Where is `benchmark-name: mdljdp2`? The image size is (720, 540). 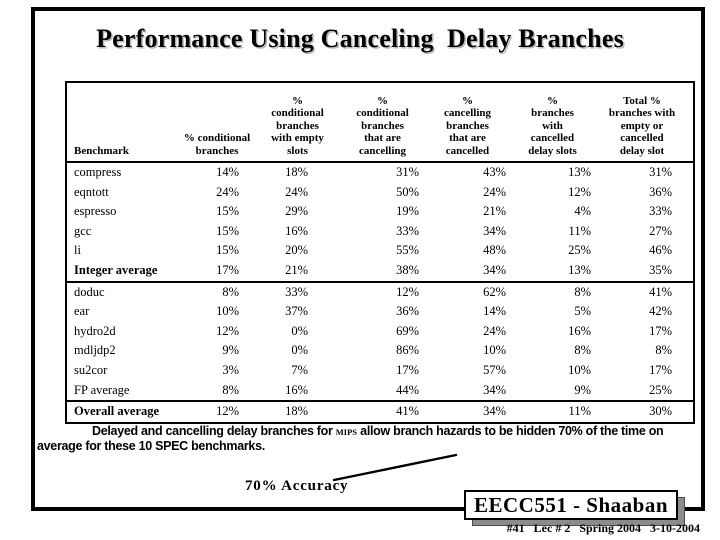 benchmark-name: mdljdp2 is located at coordinates (95, 350).